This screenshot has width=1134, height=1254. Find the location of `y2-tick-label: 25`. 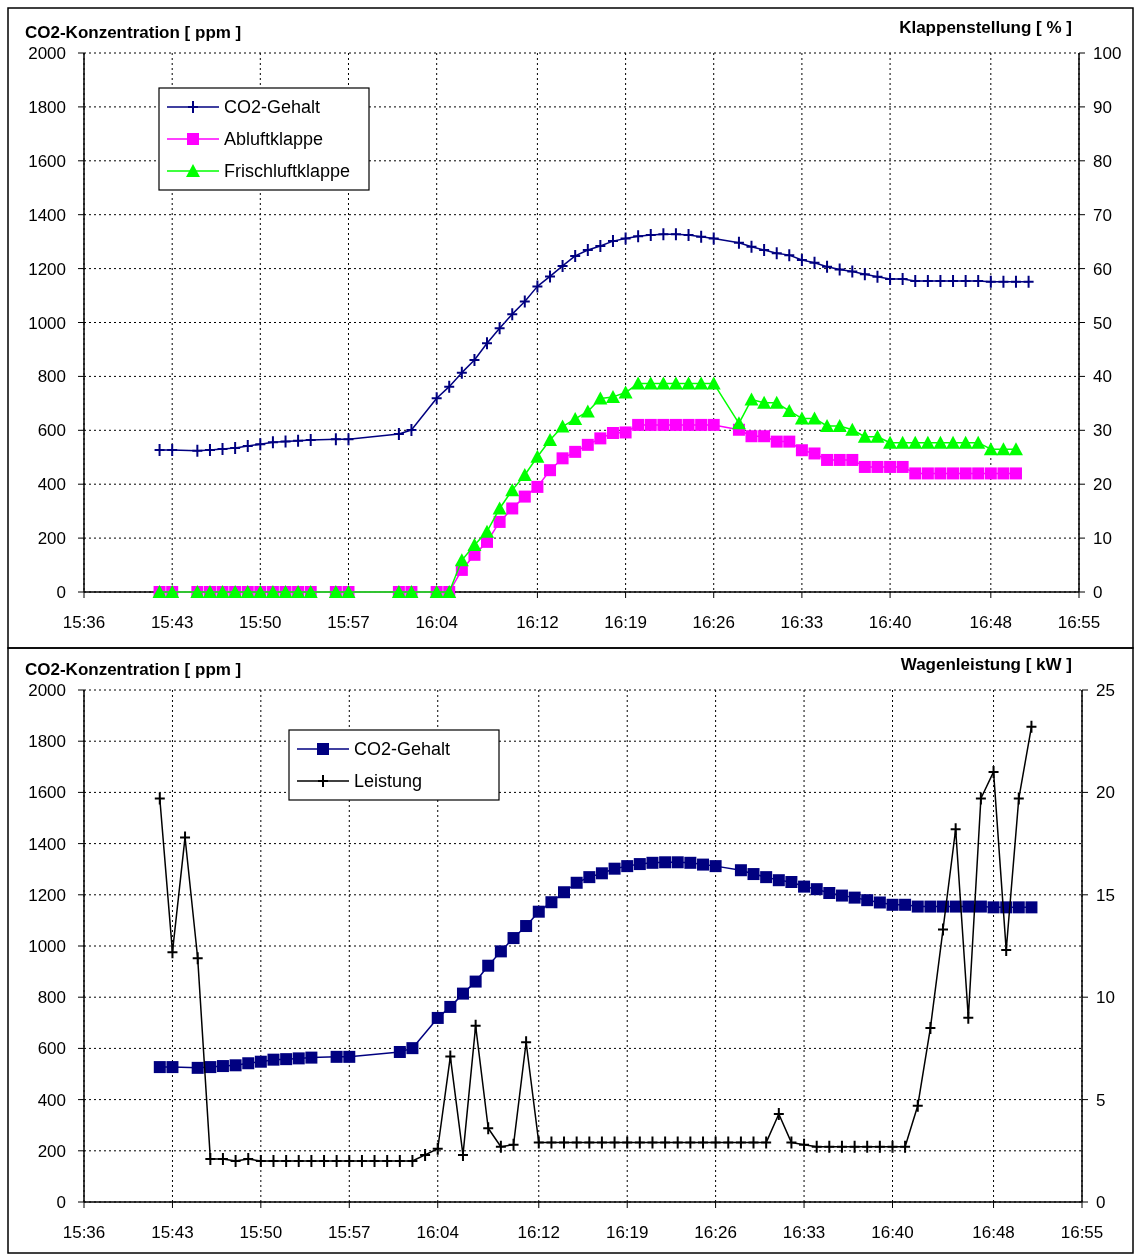

y2-tick-label: 25 is located at coordinates (1105, 690).